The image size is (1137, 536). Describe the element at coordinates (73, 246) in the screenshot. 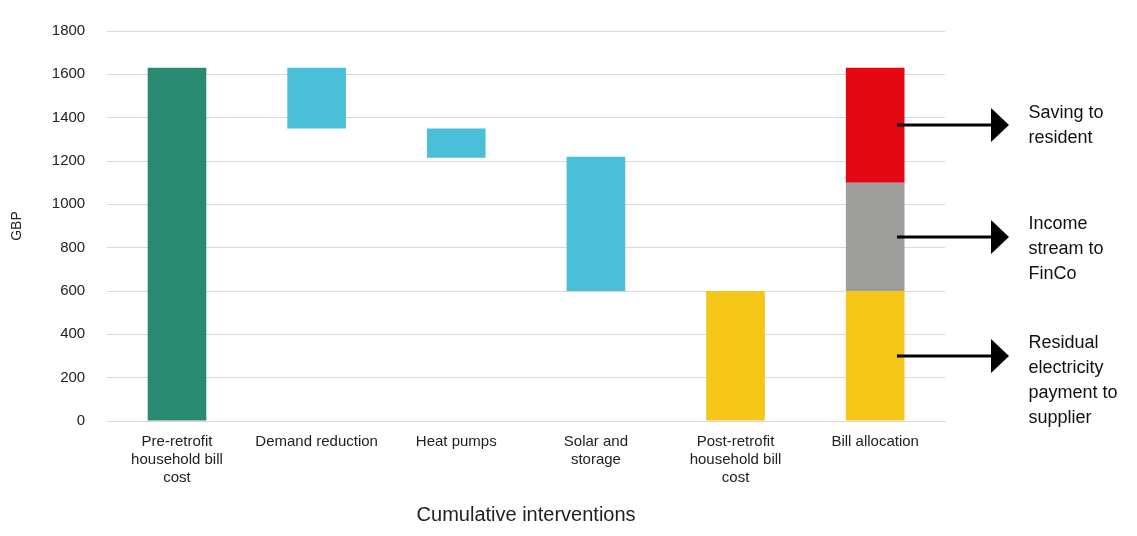

I see `y-tick-label: 800` at that location.